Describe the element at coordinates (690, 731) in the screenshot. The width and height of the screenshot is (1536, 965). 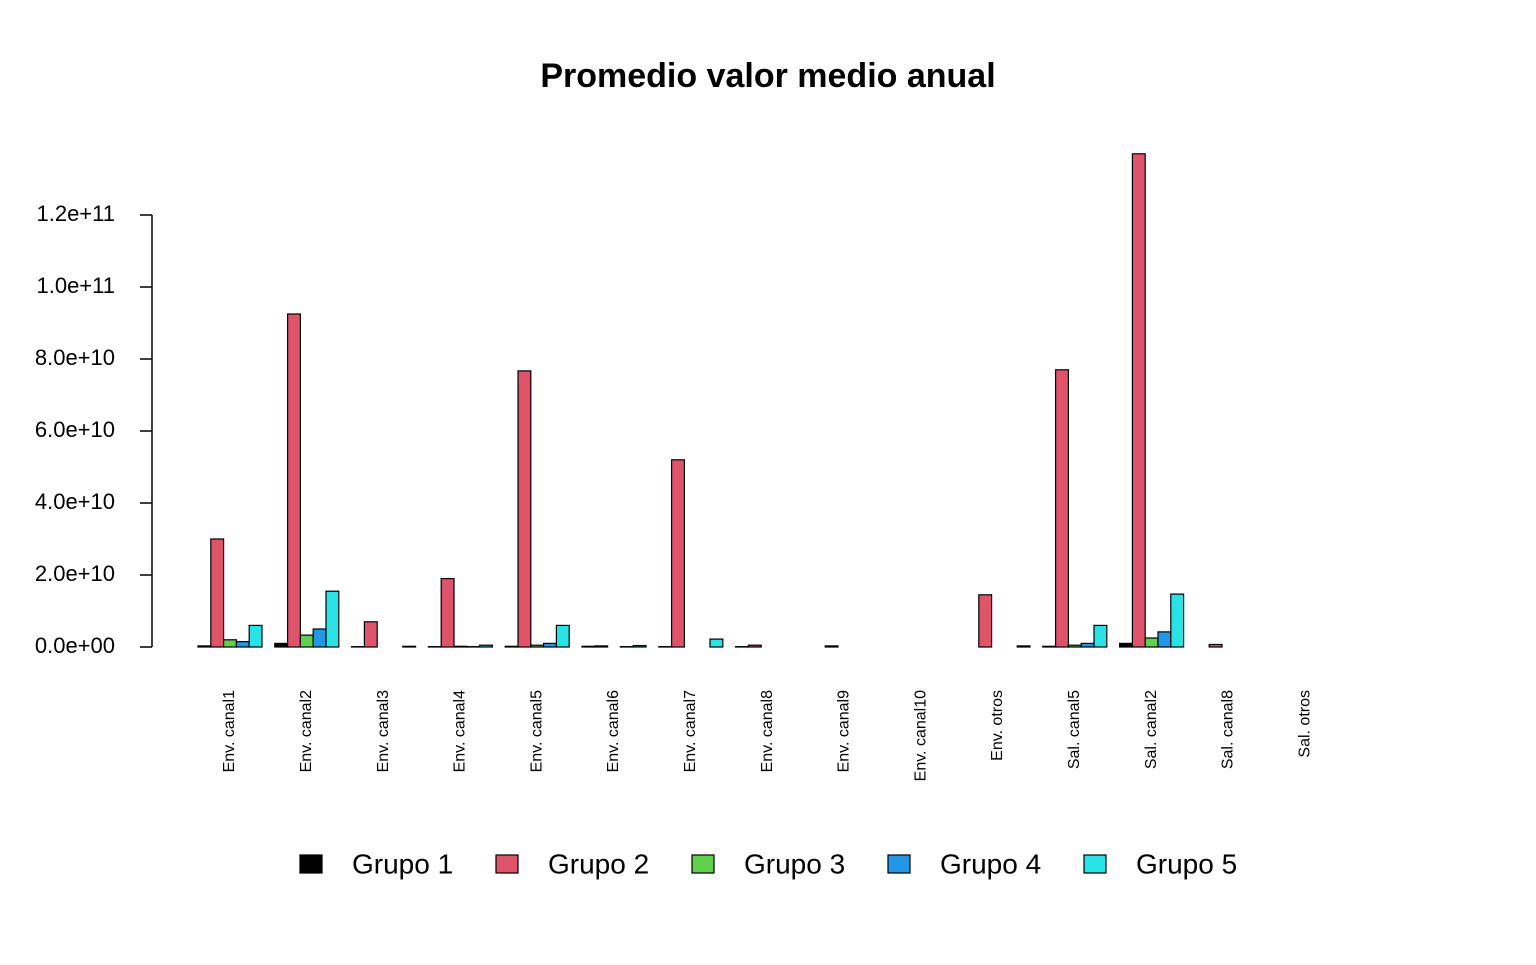
I see `x-tick-label: Env. canal7` at that location.